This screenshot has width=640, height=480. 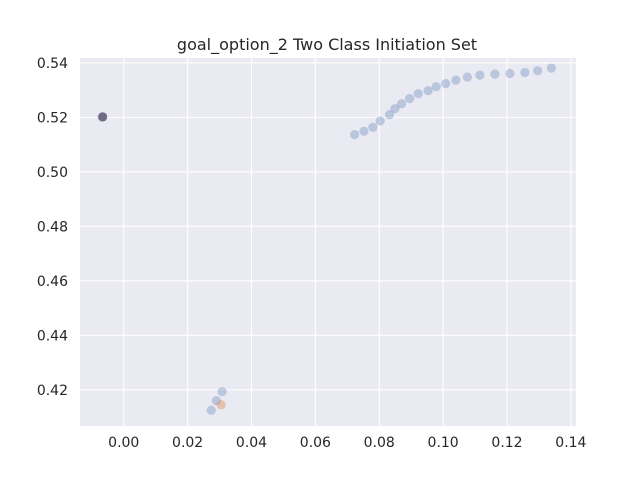 What do you see at coordinates (379, 443) in the screenshot?
I see `x-tick-label: 0.08` at bounding box center [379, 443].